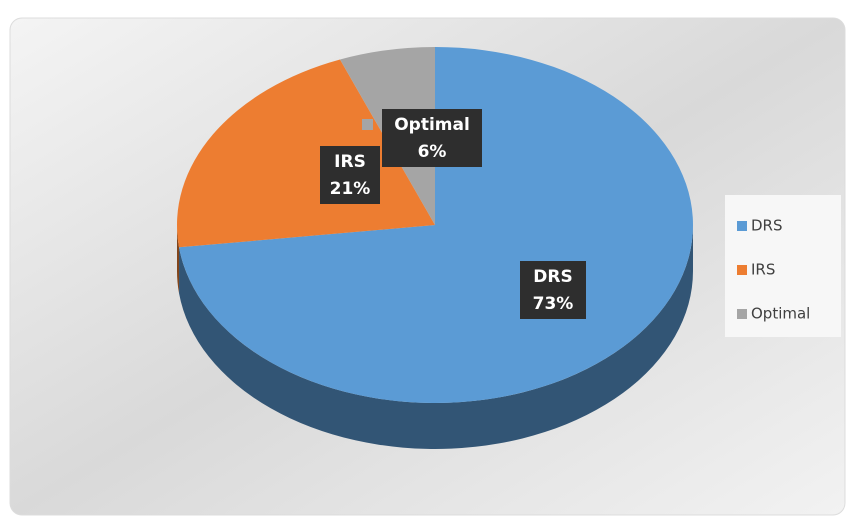 The height and width of the screenshot is (521, 851). I want to click on legend-label: DRS, so click(767, 226).